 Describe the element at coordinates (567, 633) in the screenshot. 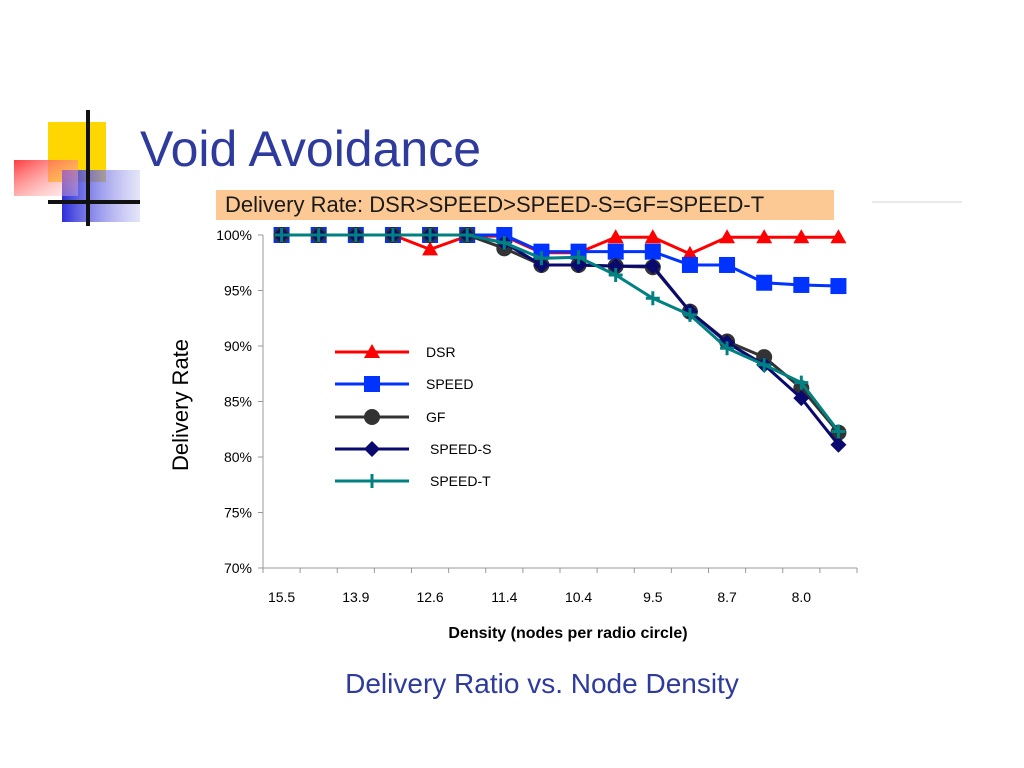

I see `x-axis-title: Density (nodes per radio circle)` at that location.